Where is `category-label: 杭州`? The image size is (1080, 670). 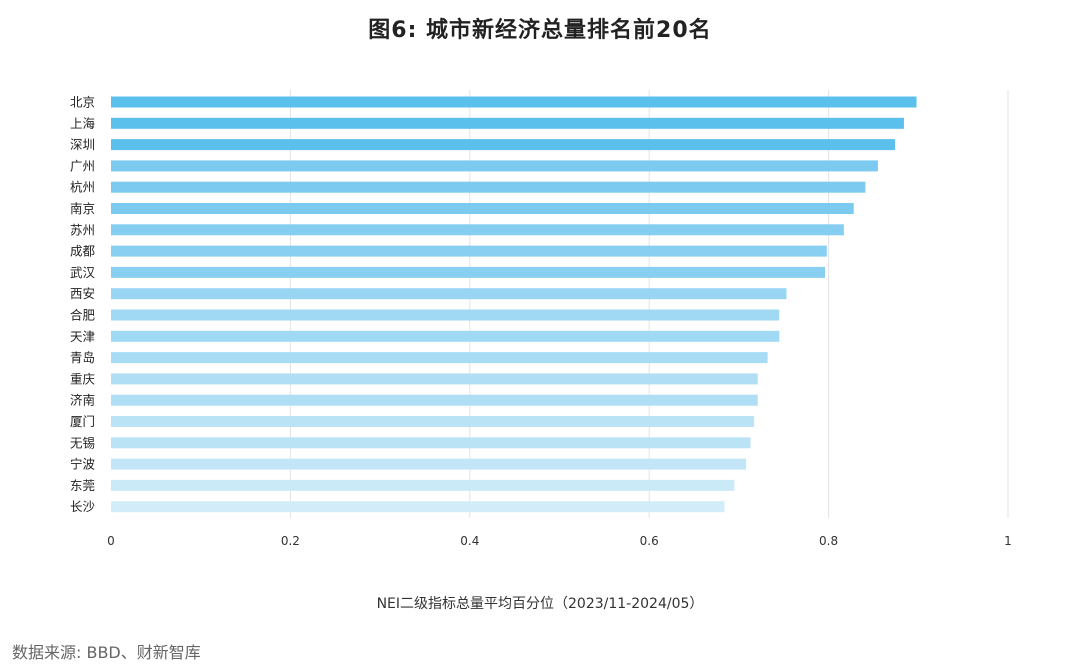
category-label: 杭州 is located at coordinates (82, 187).